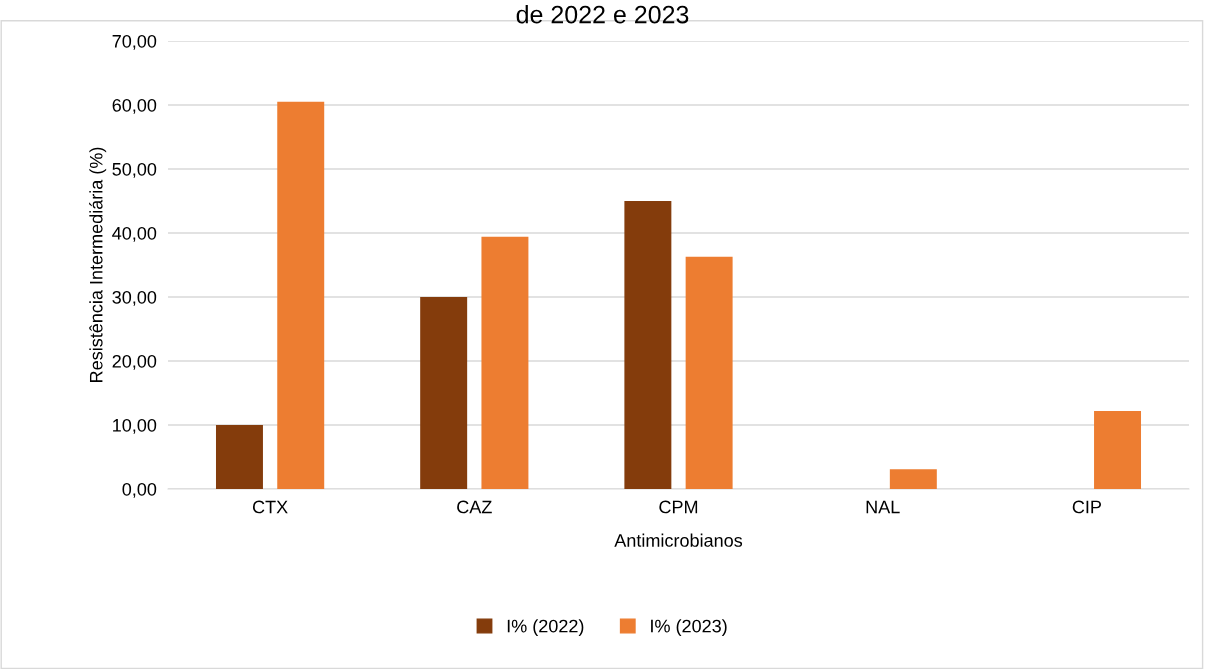 Image resolution: width=1205 pixels, height=669 pixels. What do you see at coordinates (545, 628) in the screenshot?
I see `legend-label: I% (2022)` at bounding box center [545, 628].